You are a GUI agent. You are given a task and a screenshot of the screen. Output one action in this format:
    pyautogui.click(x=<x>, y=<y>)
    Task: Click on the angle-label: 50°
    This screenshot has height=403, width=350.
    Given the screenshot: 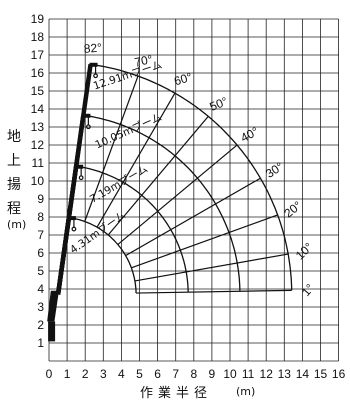 What is the action you would take?
    pyautogui.click(x=219, y=104)
    